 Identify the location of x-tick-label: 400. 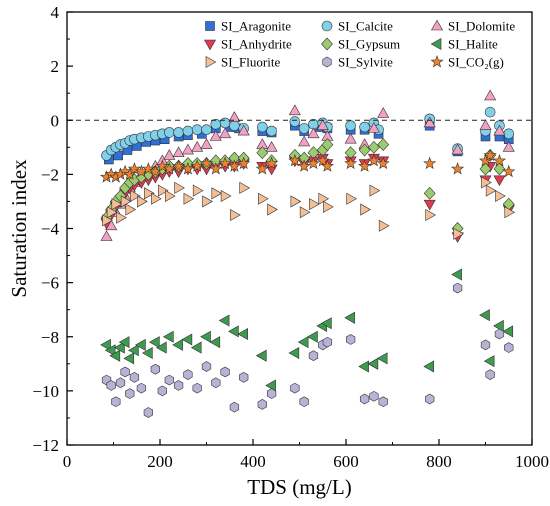
(253, 461).